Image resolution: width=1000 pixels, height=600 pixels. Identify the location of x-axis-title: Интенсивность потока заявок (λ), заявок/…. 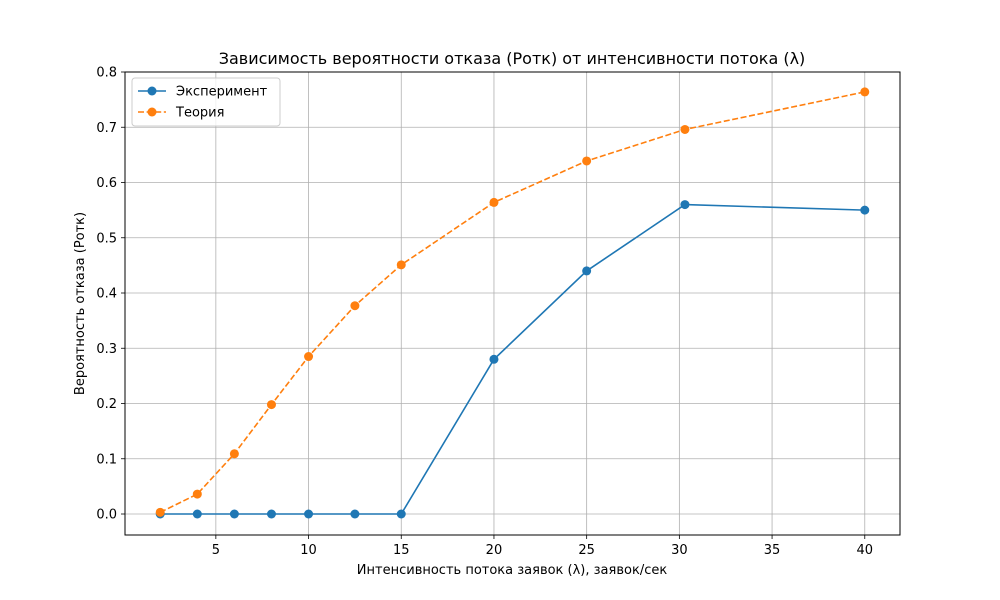
(512, 570).